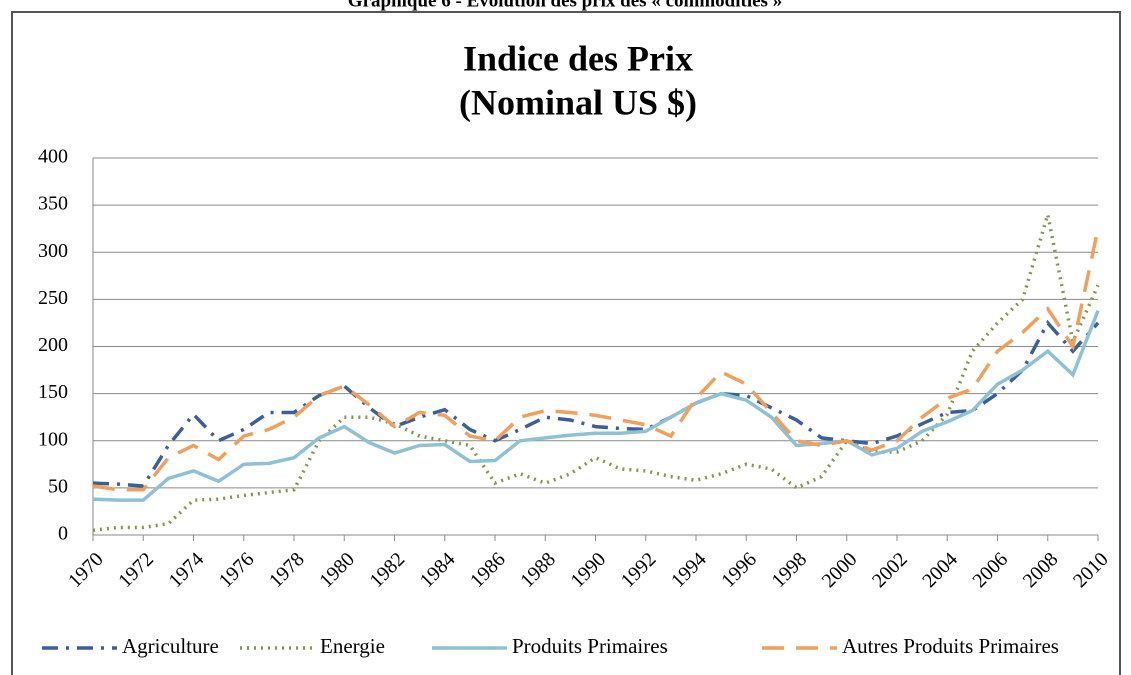  Describe the element at coordinates (86, 570) in the screenshot. I see `x-tick-label: 1970` at that location.